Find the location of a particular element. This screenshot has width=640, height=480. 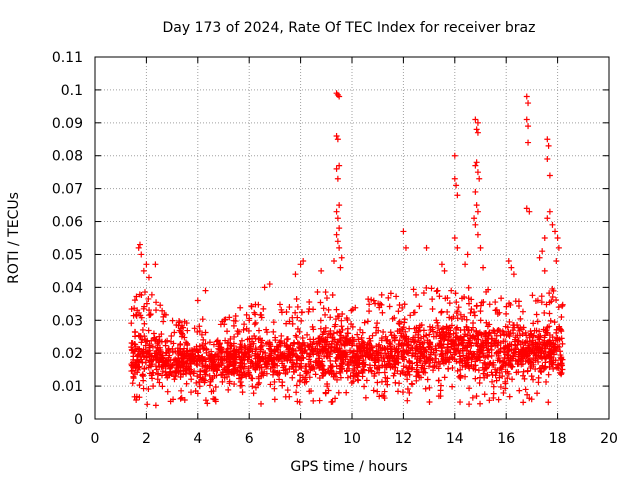

x-tick-label: 4 is located at coordinates (197, 439).